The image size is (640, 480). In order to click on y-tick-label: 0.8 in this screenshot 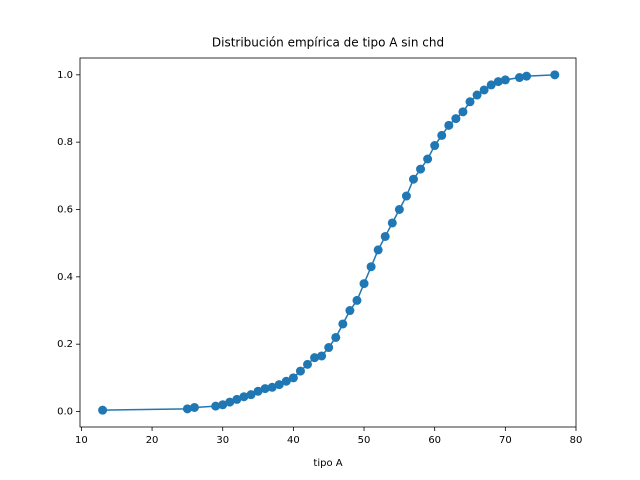, I will do `click(65, 142)`.